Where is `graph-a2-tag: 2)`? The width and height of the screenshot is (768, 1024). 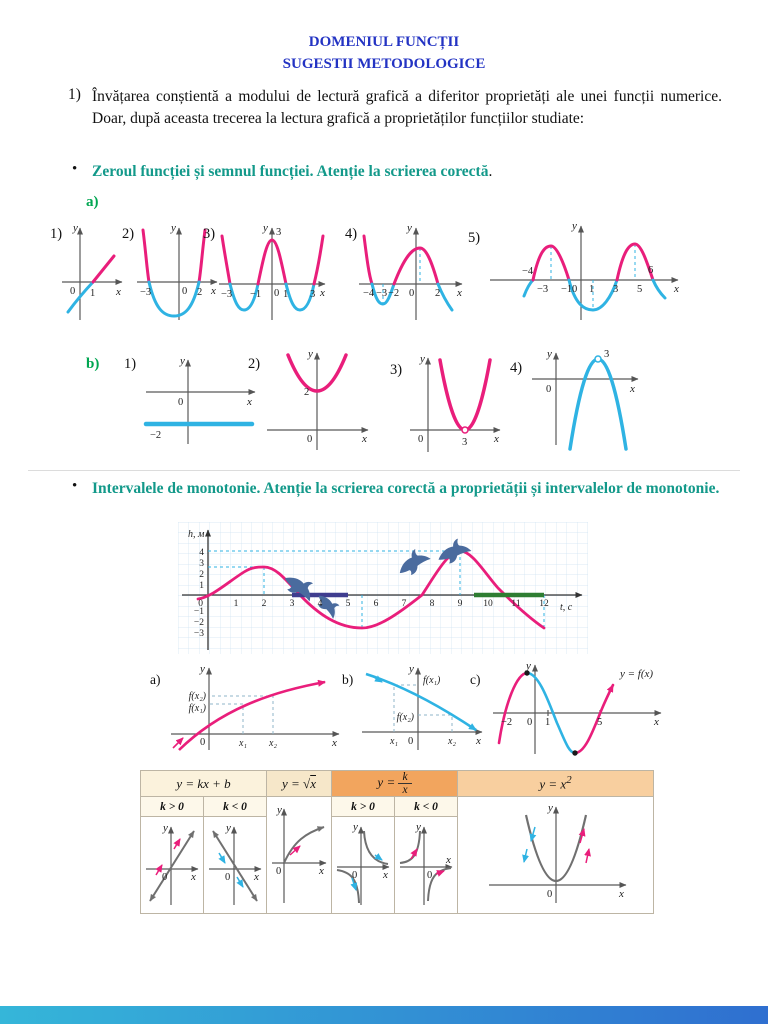 graph-a2-tag: 2) is located at coordinates (128, 234).